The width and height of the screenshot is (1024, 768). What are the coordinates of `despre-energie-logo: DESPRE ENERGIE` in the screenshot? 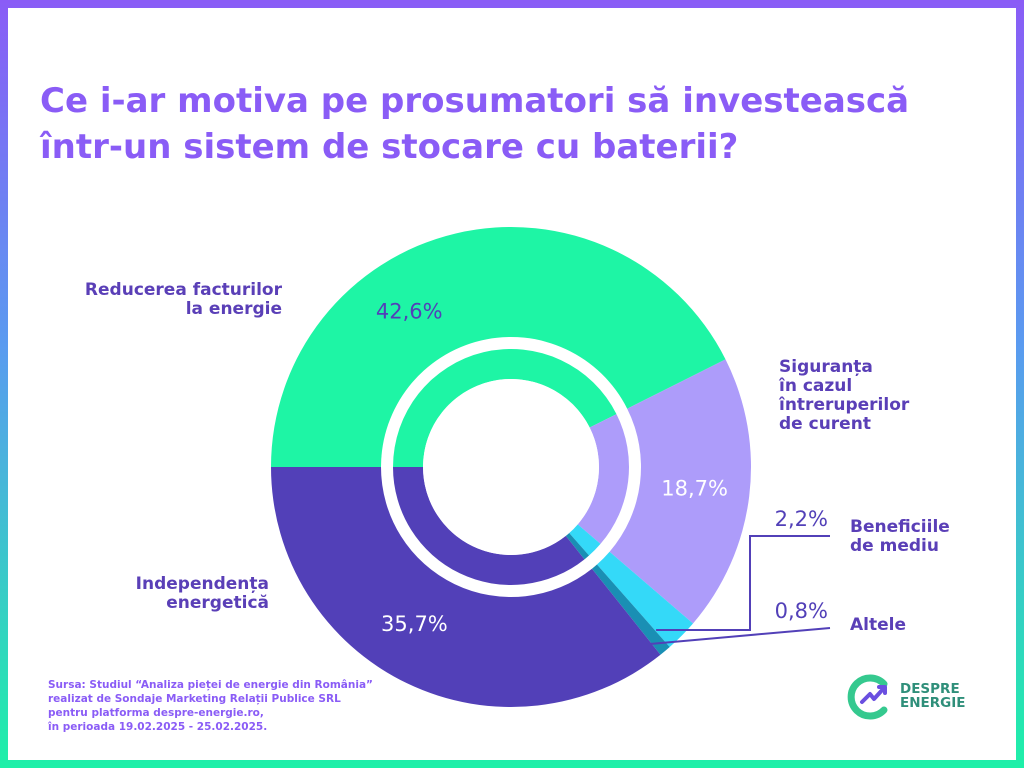 It's located at (905, 697).